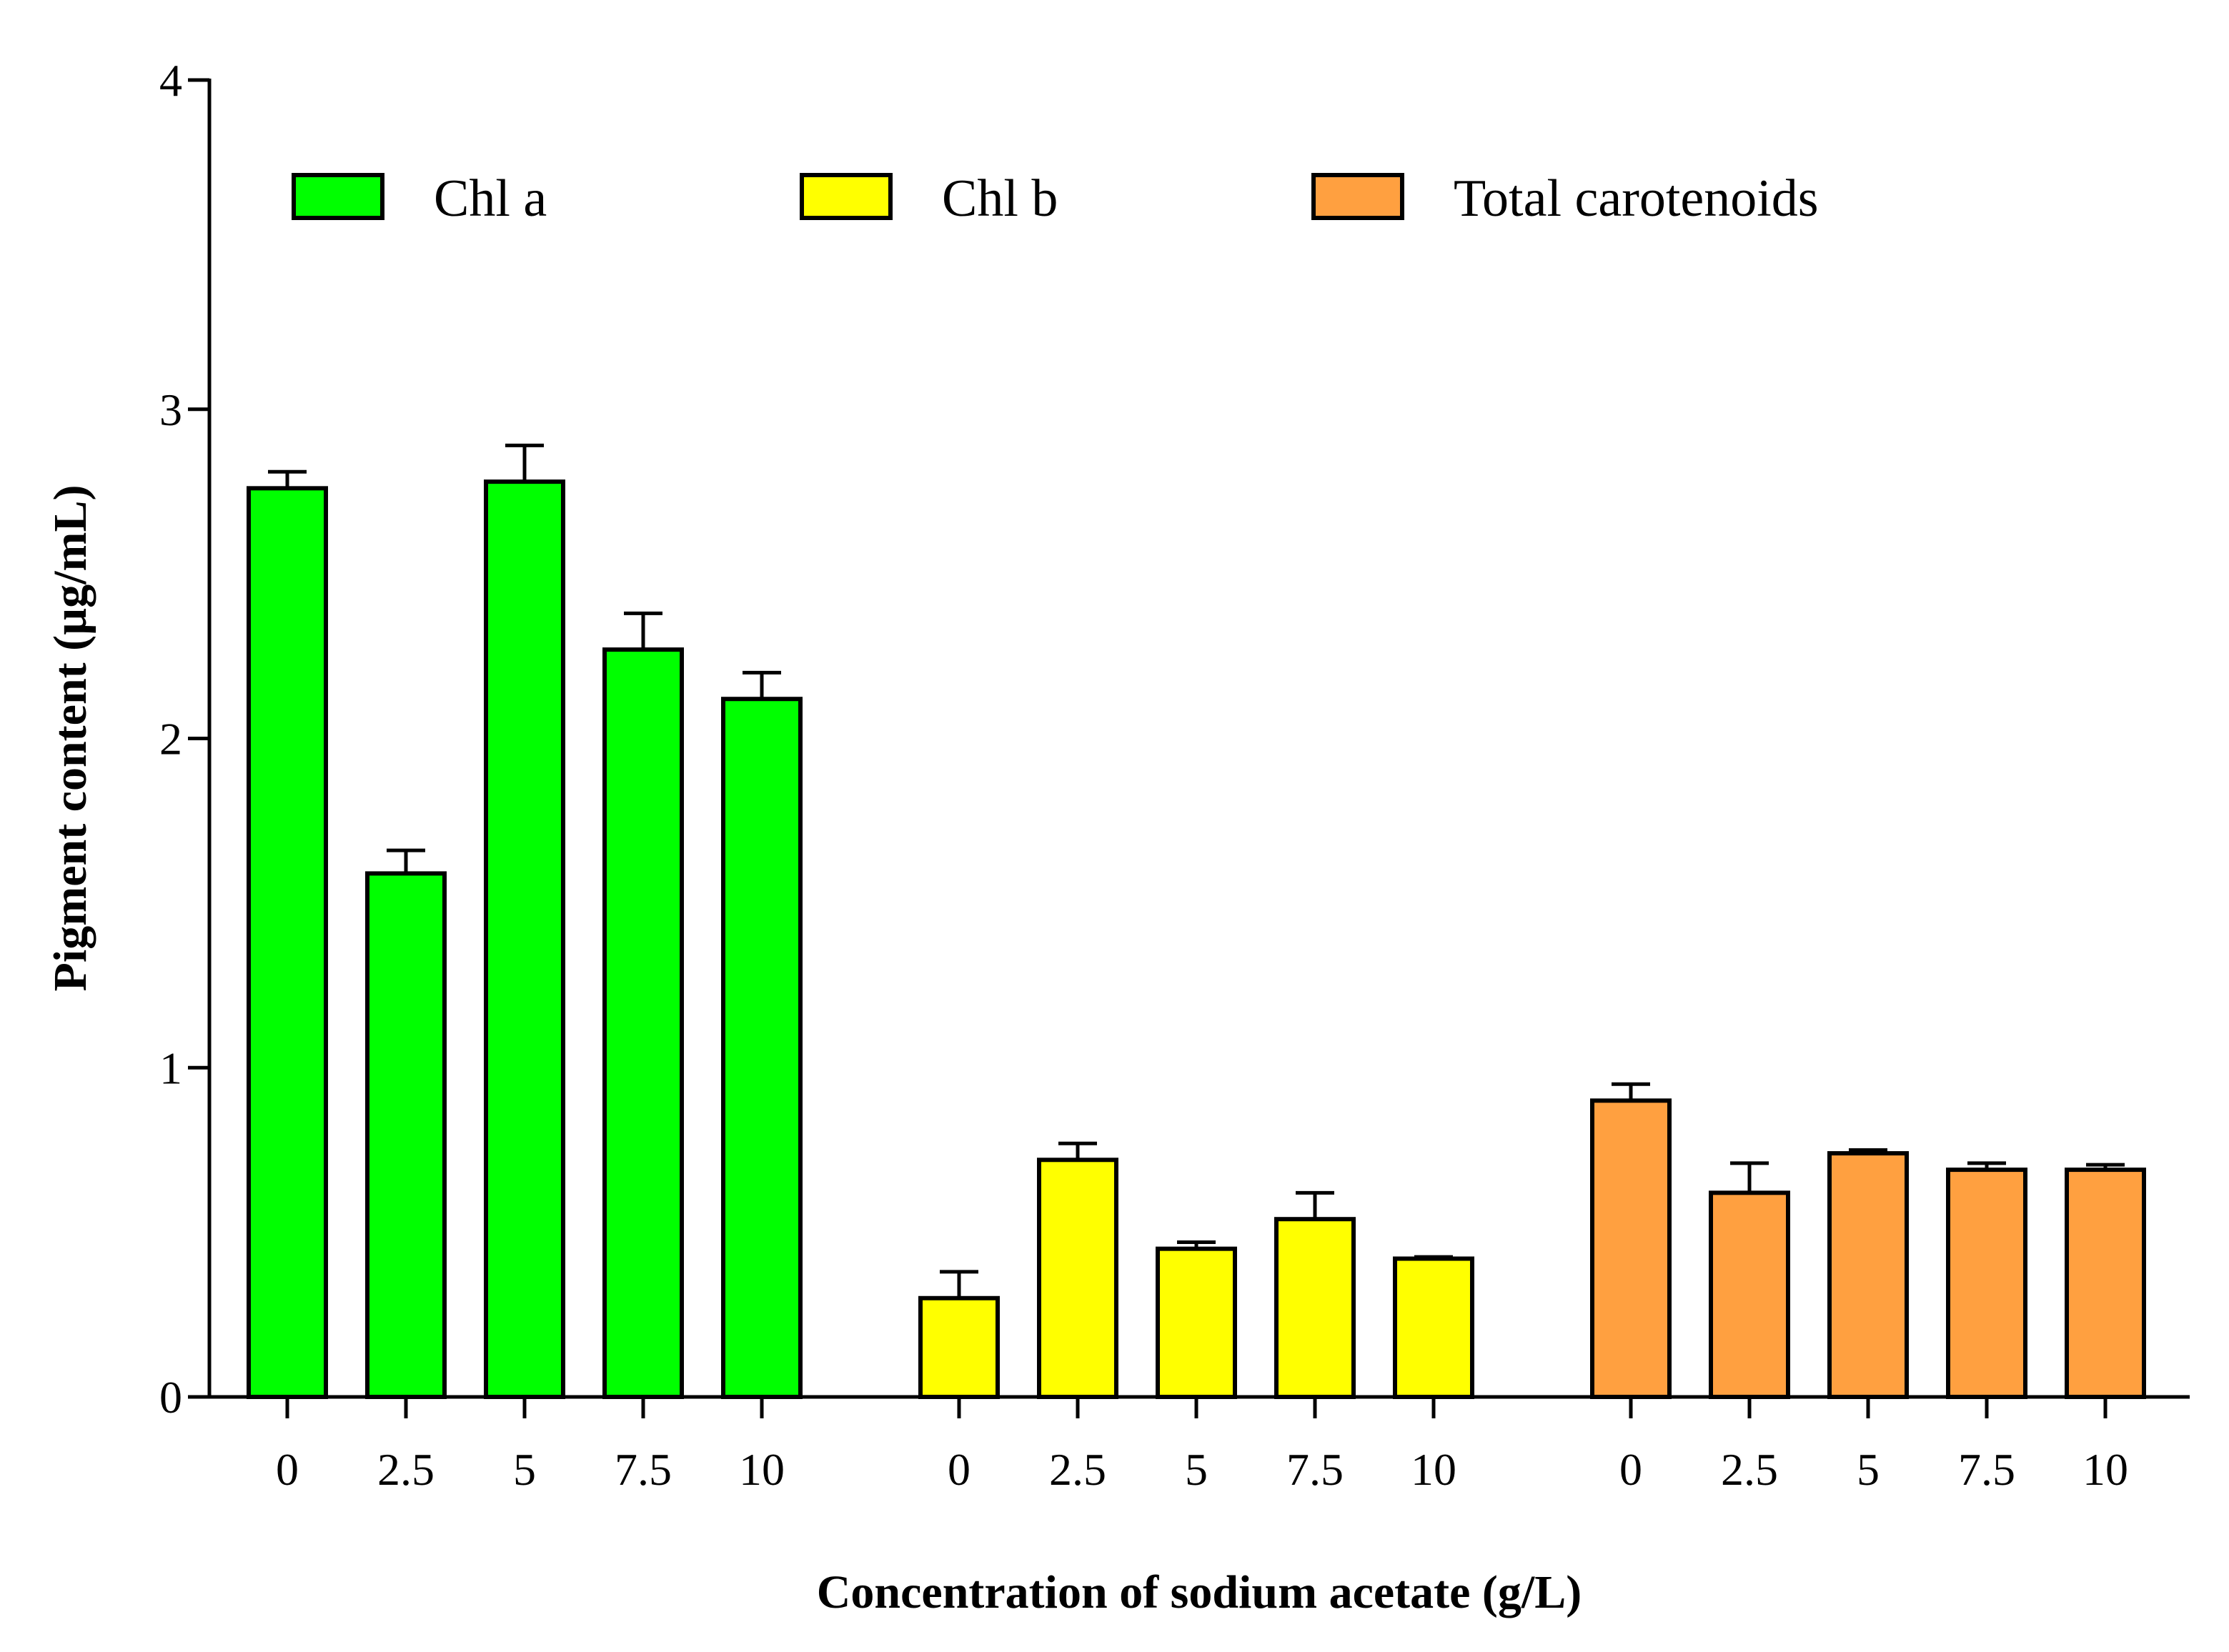 The image size is (2229, 1652). Describe the element at coordinates (170, 1068) in the screenshot. I see `y-tick-label: 1` at that location.